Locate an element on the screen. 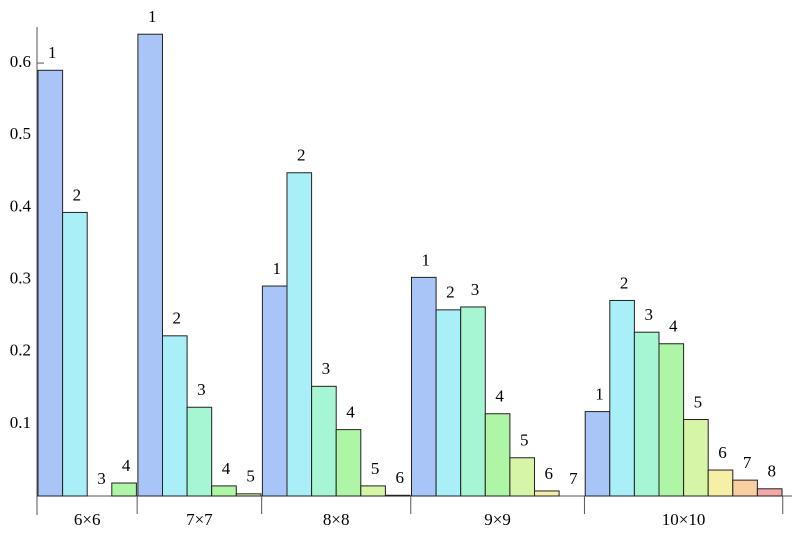 This screenshot has height=534, width=797. bar-label: 8 is located at coordinates (771, 471).